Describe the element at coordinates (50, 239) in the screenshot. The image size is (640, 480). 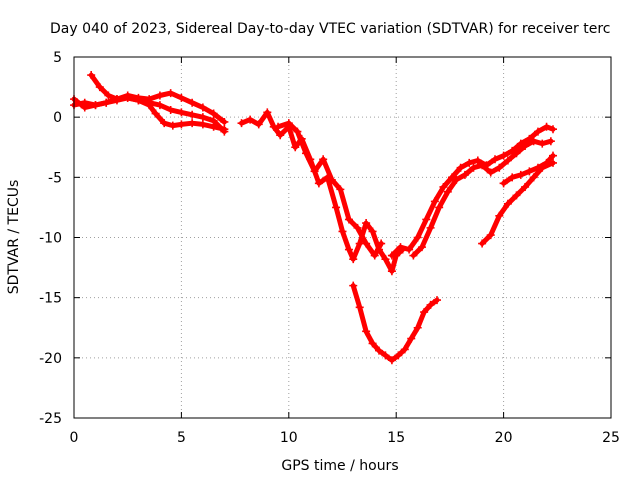
I see `y-tick-label: -10` at that location.